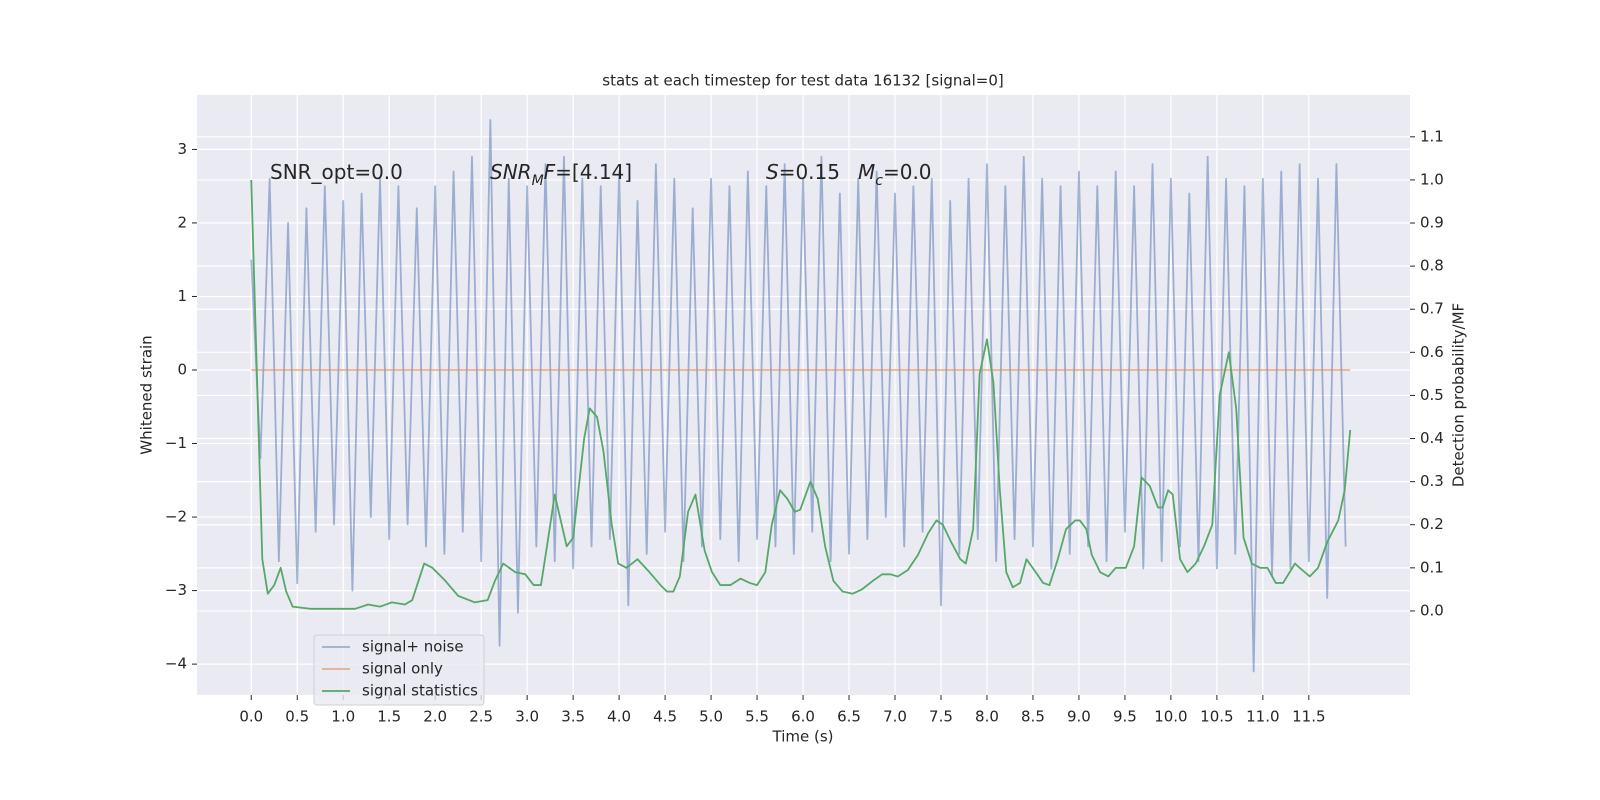 This screenshot has width=1600, height=800. I want to click on x-tick-label: 3.0, so click(527, 717).